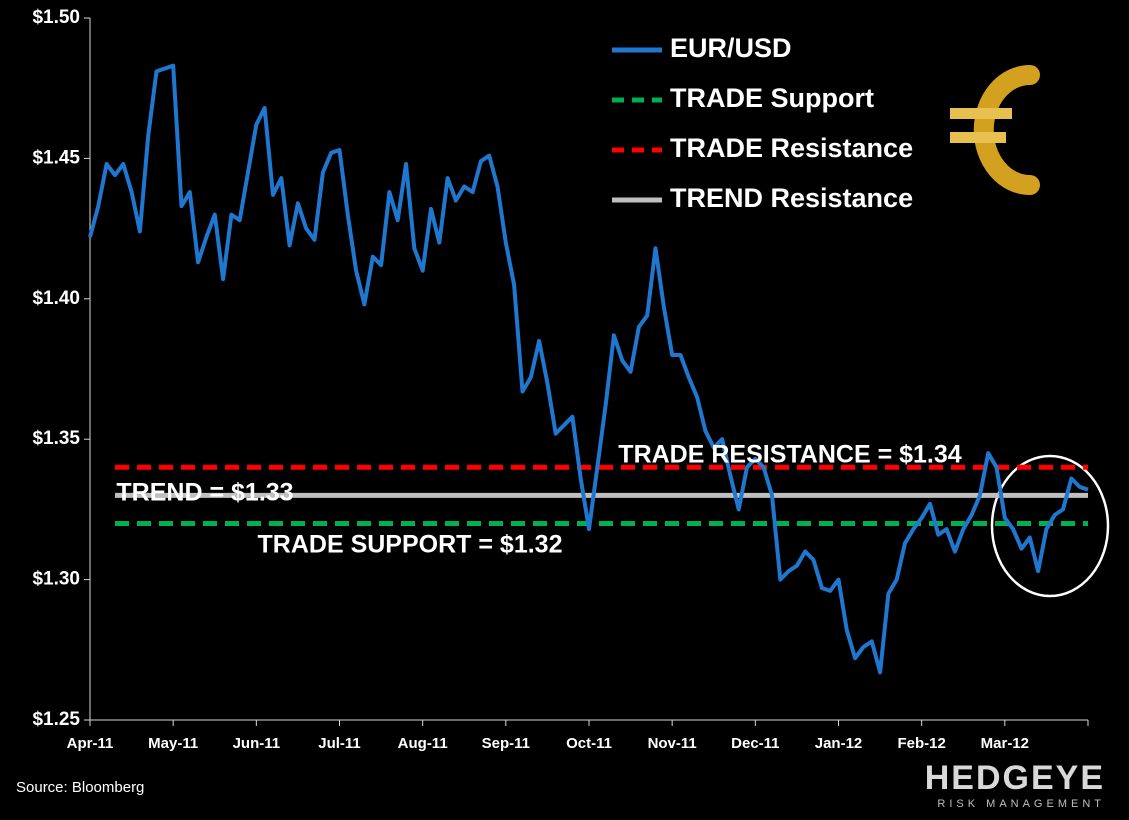  I want to click on logo-tagline: RISK MANAGEMENT, so click(1021, 804).